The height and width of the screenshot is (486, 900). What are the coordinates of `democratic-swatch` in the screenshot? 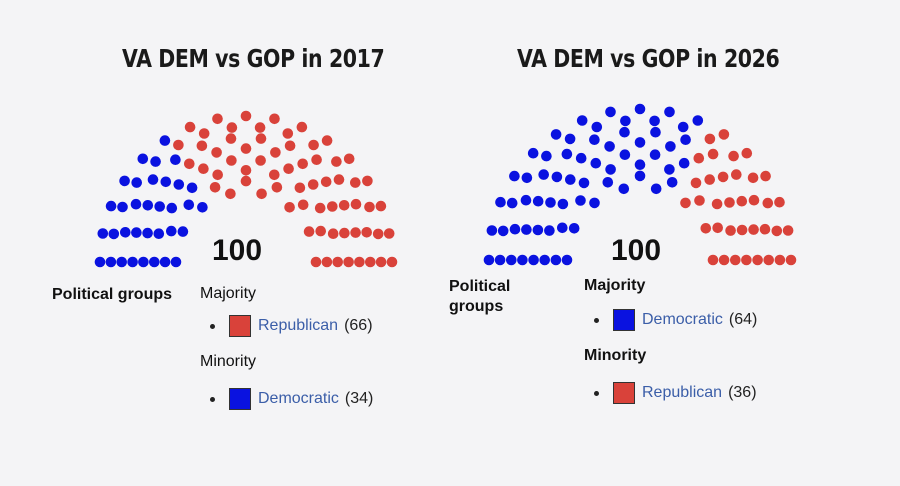 It's located at (240, 399).